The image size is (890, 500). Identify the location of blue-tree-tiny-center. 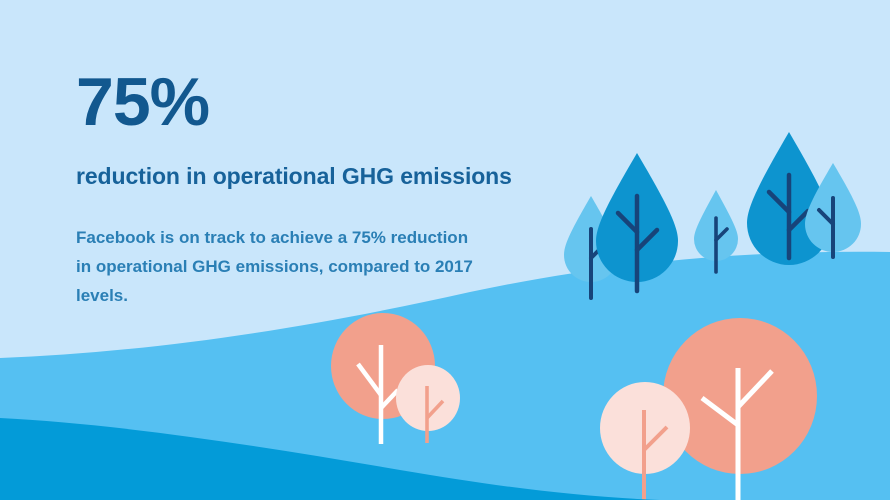
(716, 232).